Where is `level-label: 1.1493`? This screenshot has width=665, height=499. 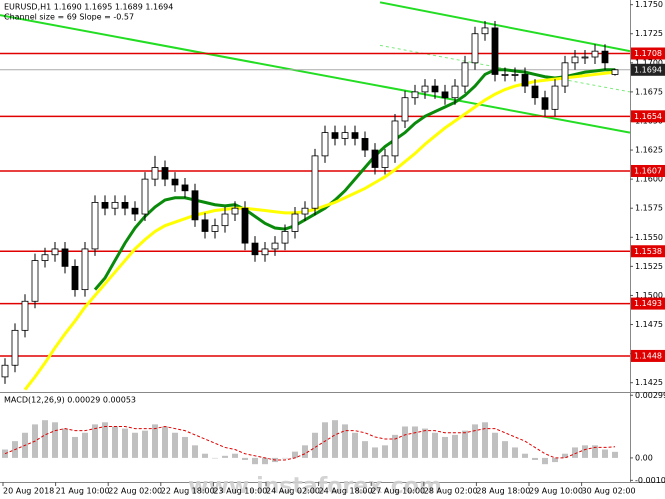
level-label: 1.1493 is located at coordinates (648, 303).